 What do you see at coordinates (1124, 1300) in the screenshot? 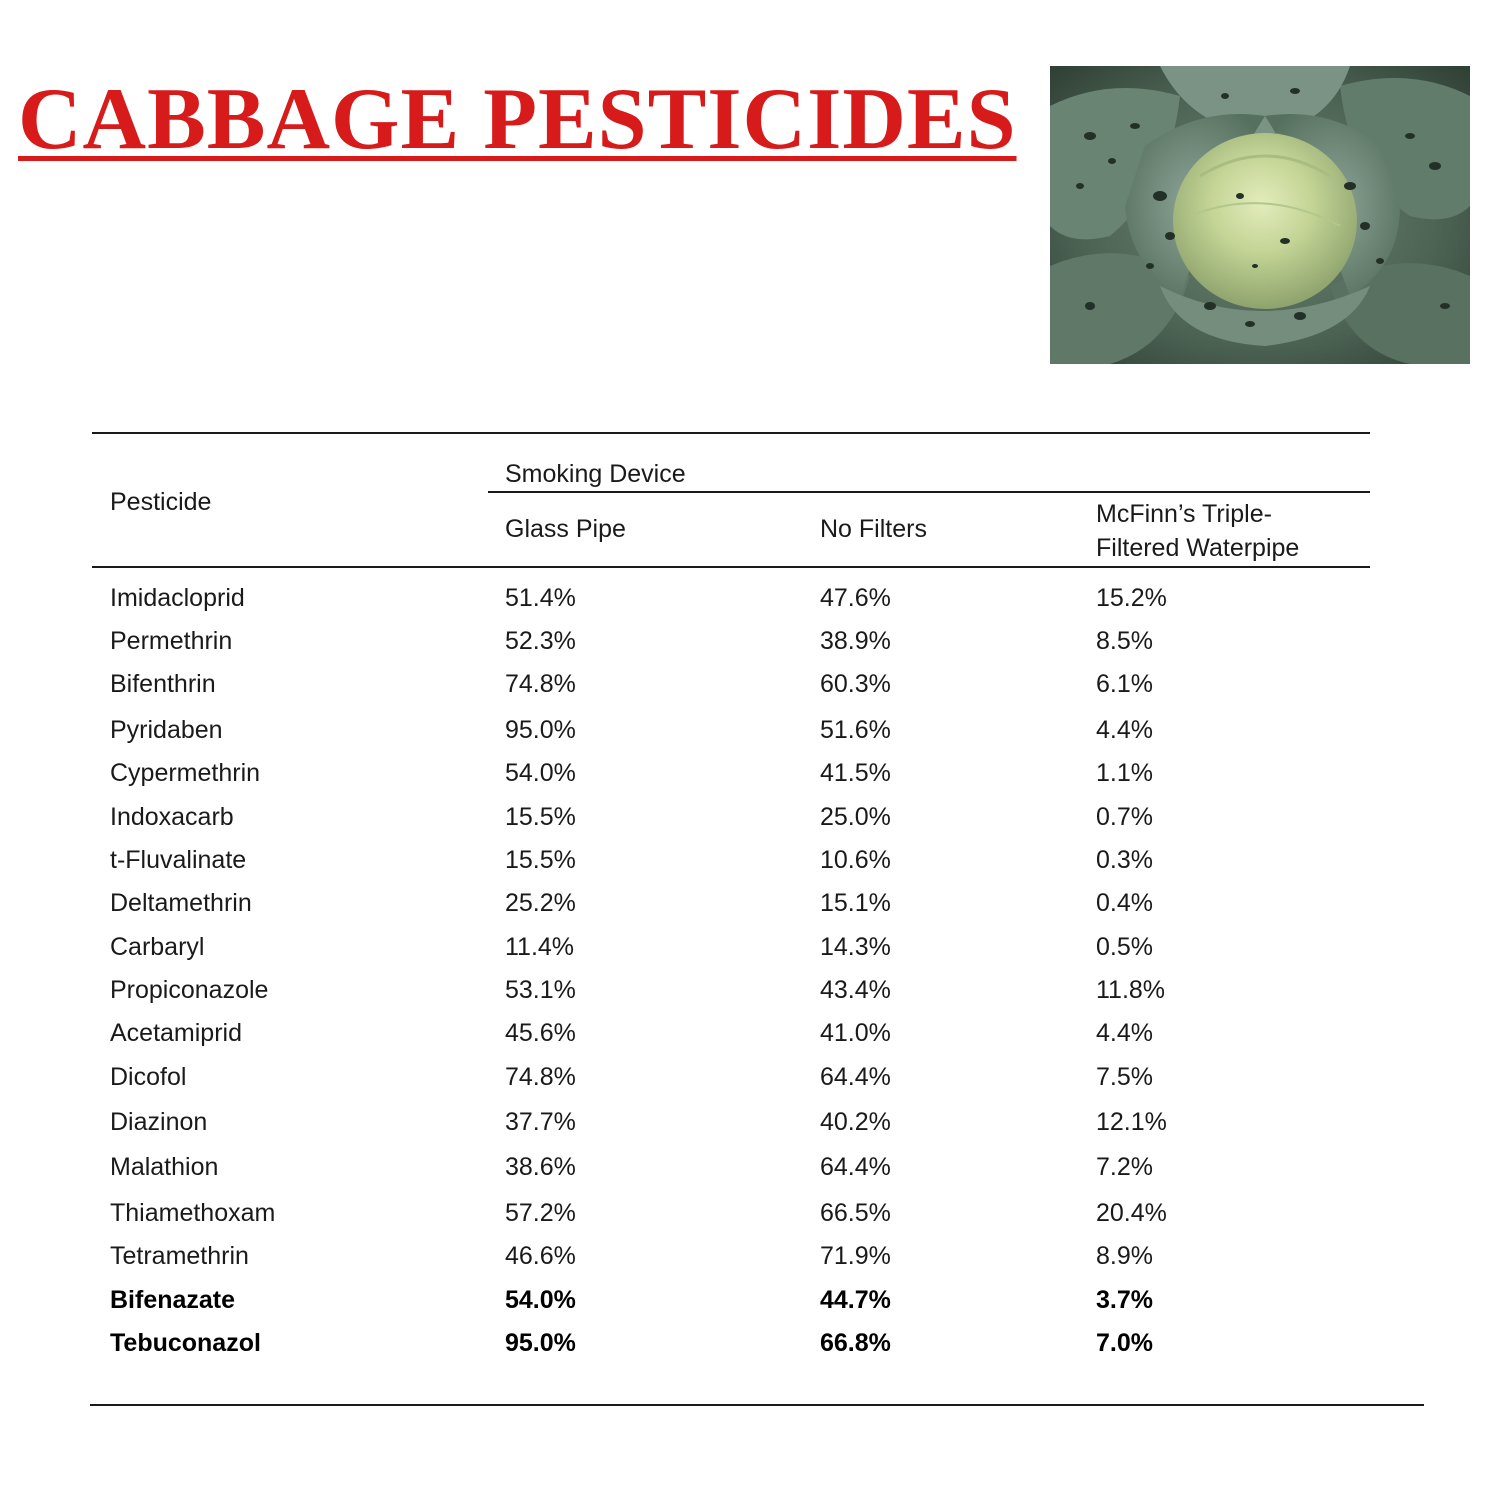
I see `cell-mcfinn: 3.7%` at bounding box center [1124, 1300].